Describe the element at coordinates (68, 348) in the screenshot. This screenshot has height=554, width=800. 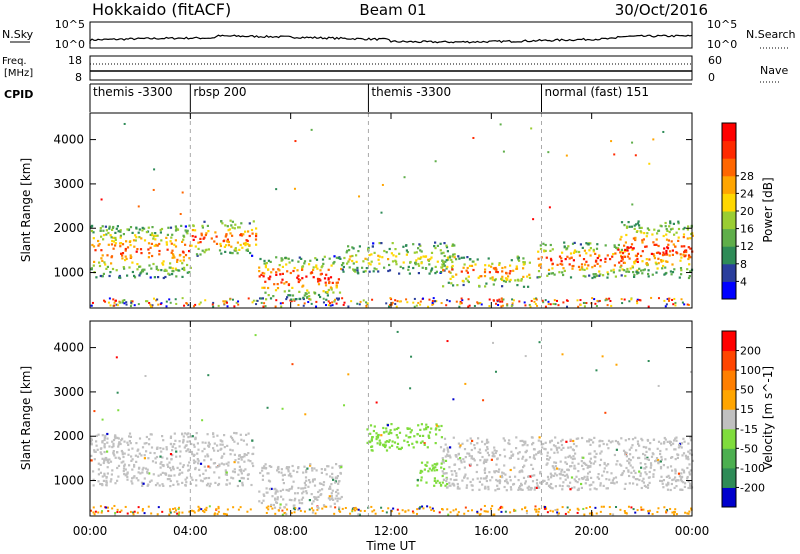
I see `y-tick-label: 4000` at that location.